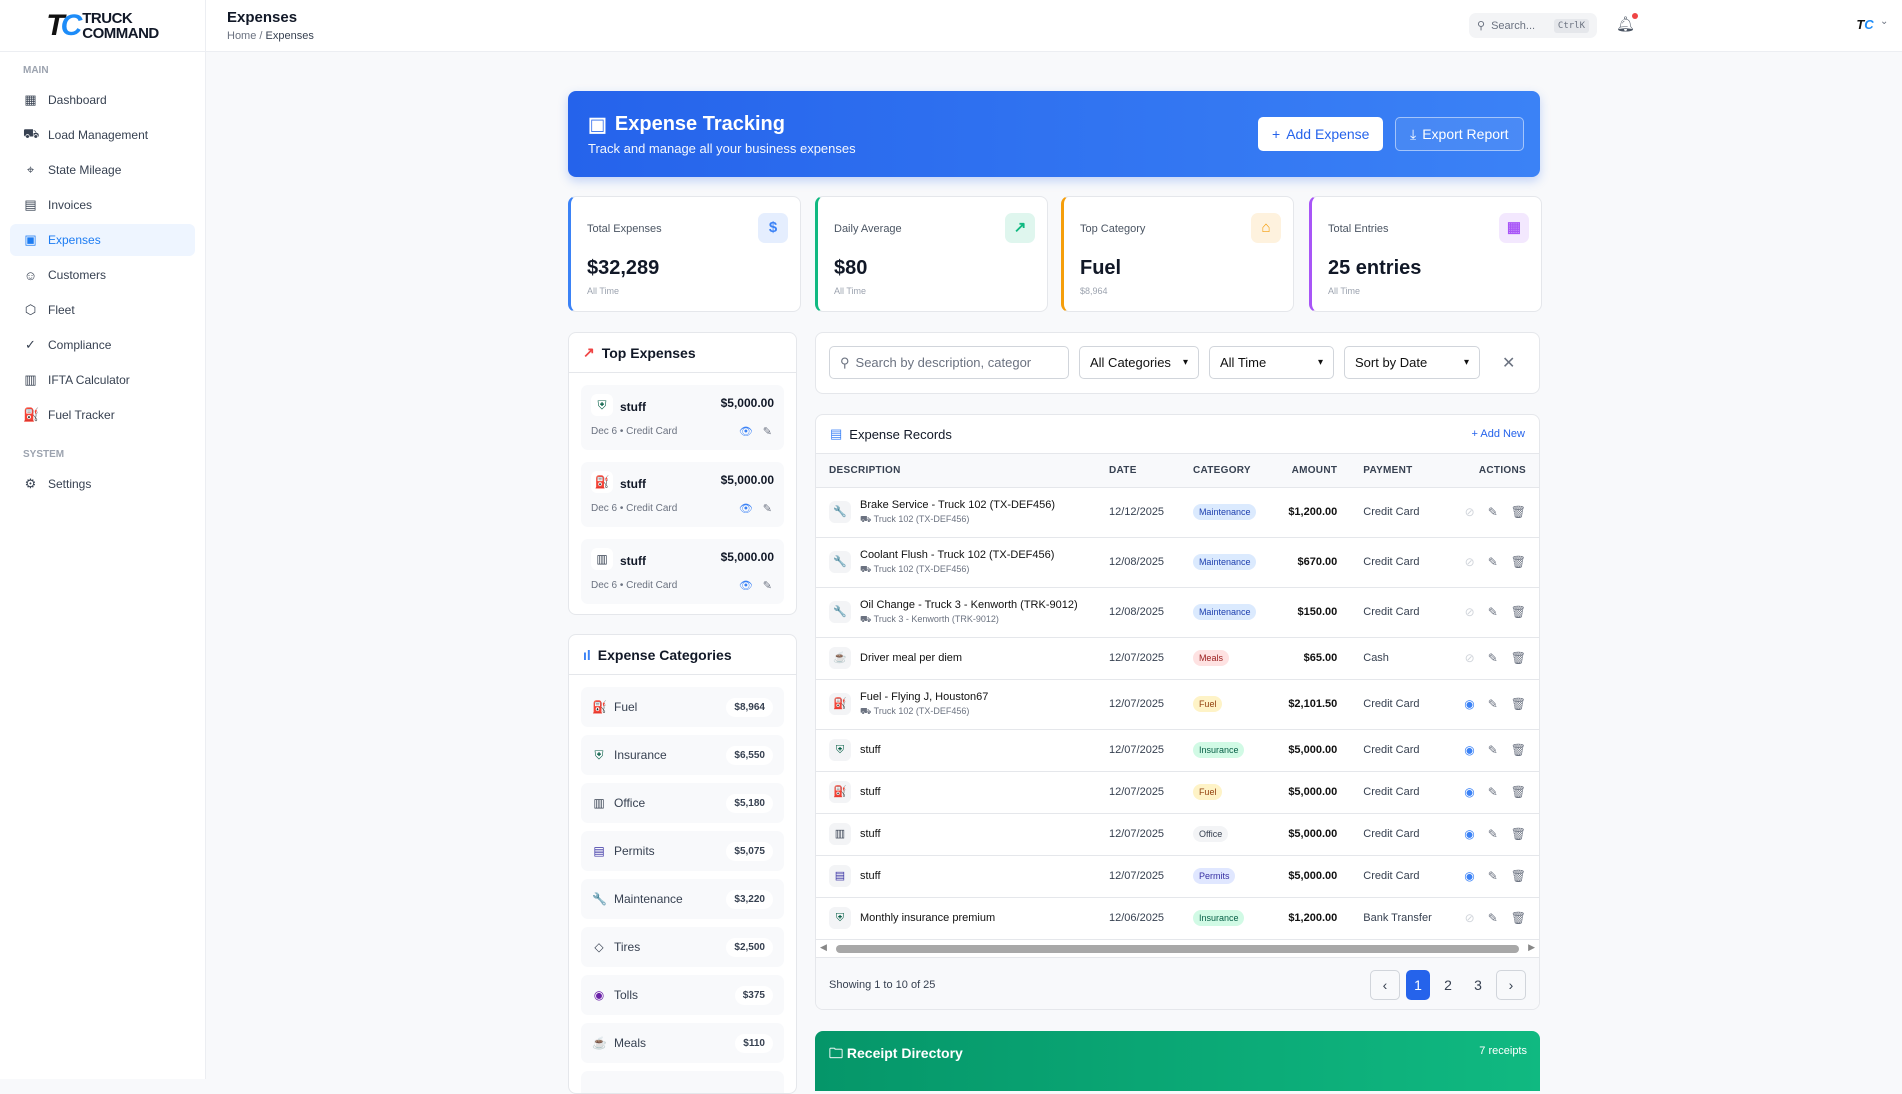 The image size is (1902, 1094). Describe the element at coordinates (840, 658) in the screenshot. I see `meals-icon: ☕` at that location.